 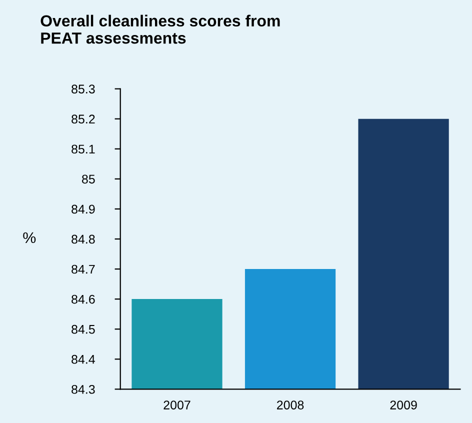 What do you see at coordinates (83, 299) in the screenshot?
I see `y-tick-label: 84.6` at bounding box center [83, 299].